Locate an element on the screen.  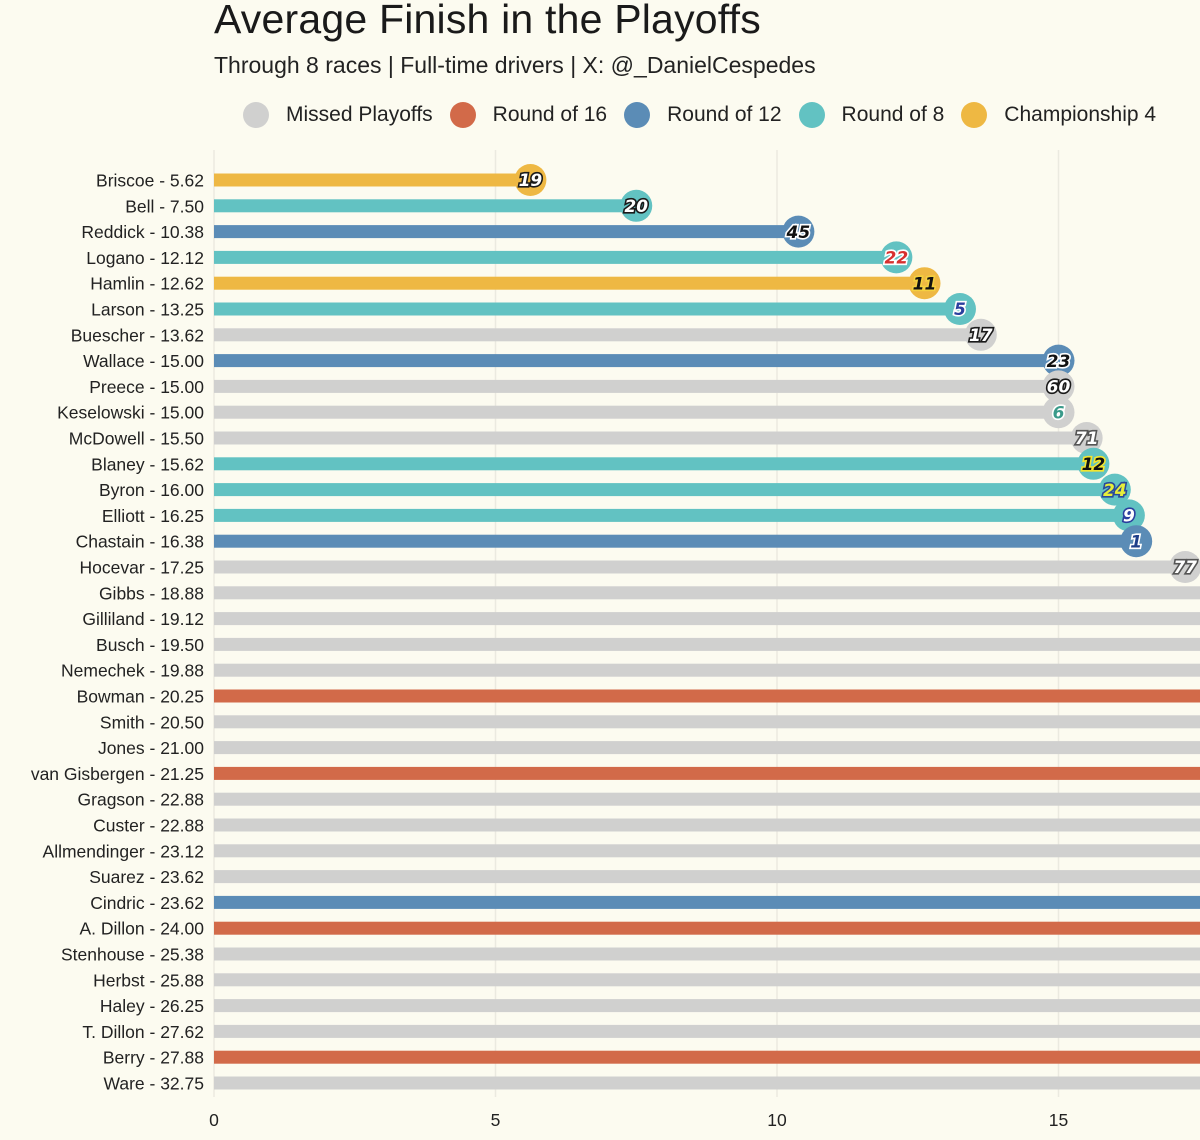
y-label-allmendinger: Allmendinger - 23.12 is located at coordinates (123, 851).